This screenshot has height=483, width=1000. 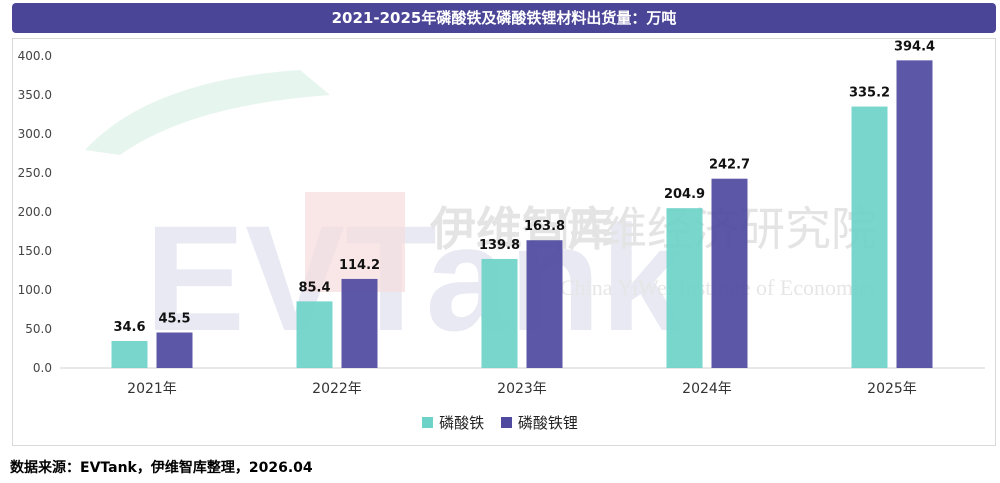 I want to click on y-tick-label: 50.0, so click(x=38, y=329).